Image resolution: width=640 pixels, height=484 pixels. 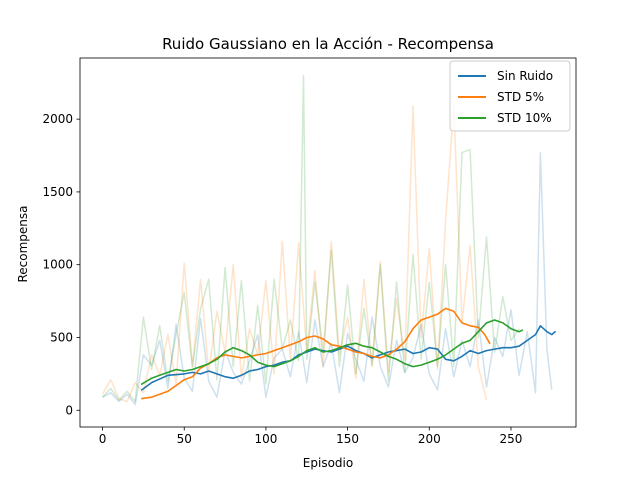 I want to click on x-tick-label: 50, so click(x=184, y=439).